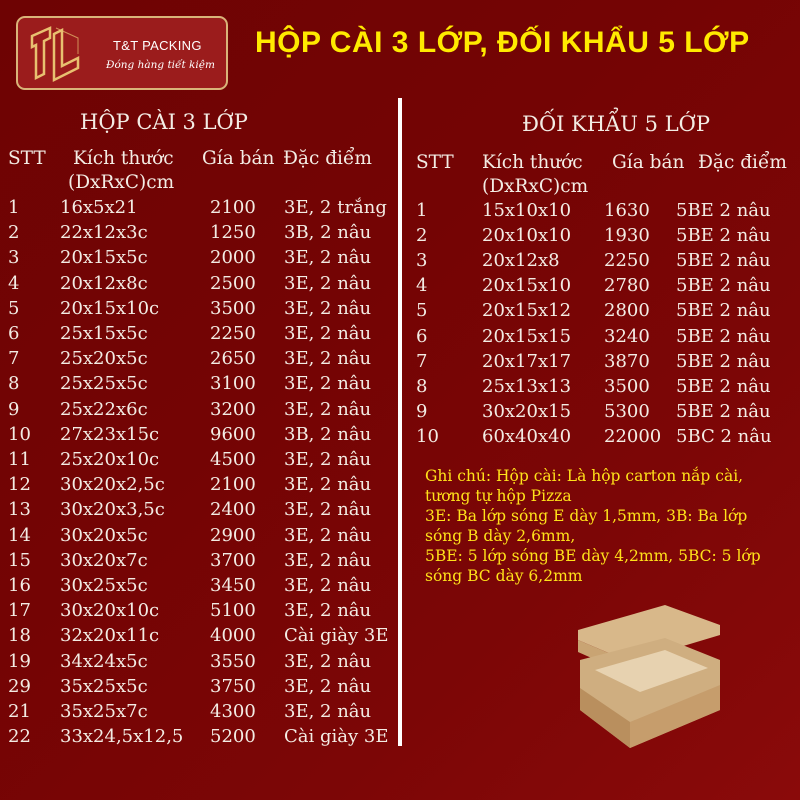 The width and height of the screenshot is (800, 800). I want to click on row-size: 20x12x8c, so click(104, 283).